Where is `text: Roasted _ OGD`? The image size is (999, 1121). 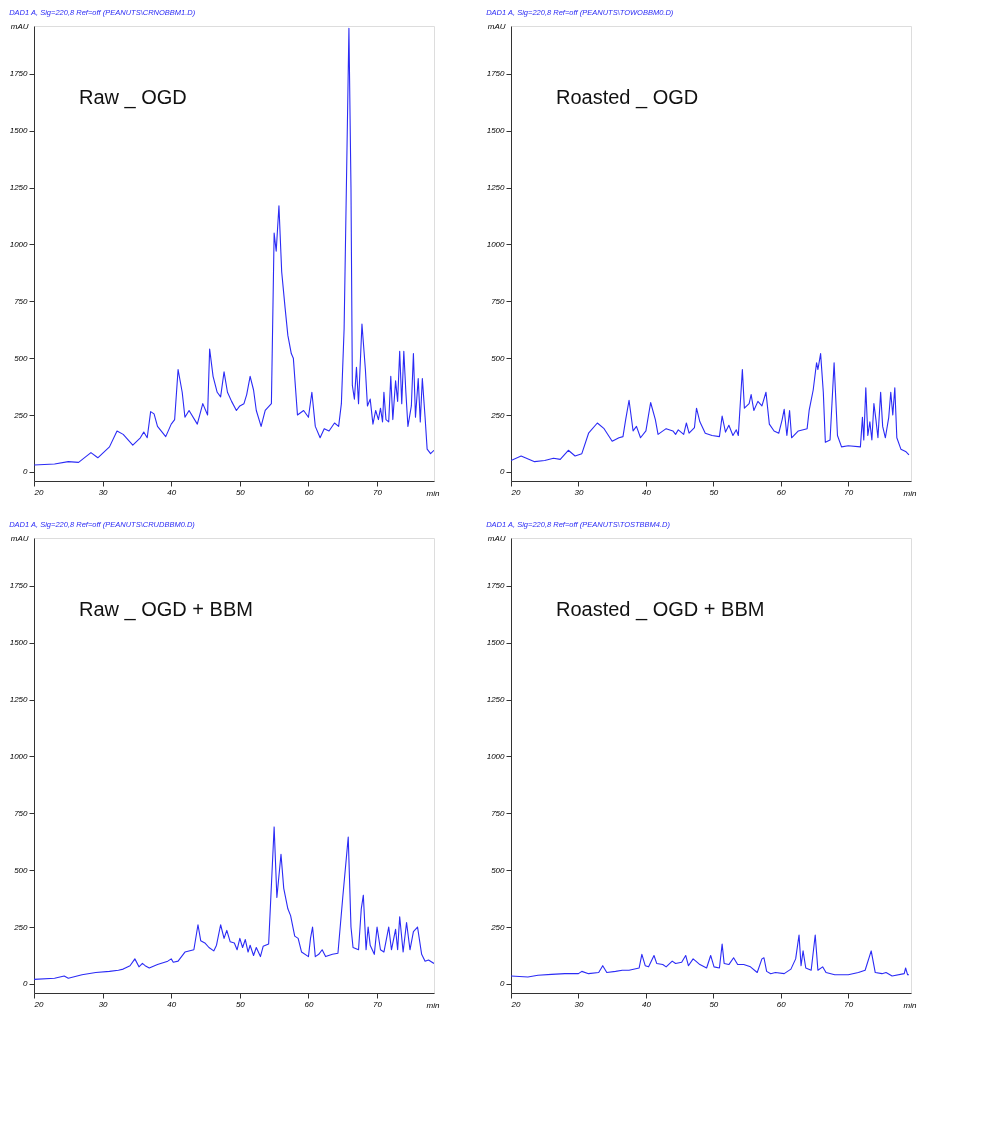 text: Roasted _ OGD is located at coordinates (627, 97).